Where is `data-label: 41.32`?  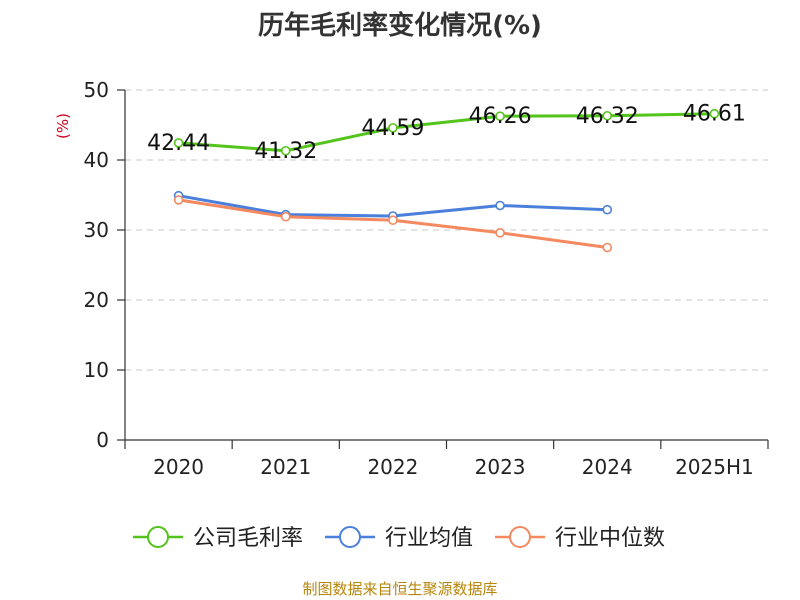 data-label: 41.32 is located at coordinates (285, 151).